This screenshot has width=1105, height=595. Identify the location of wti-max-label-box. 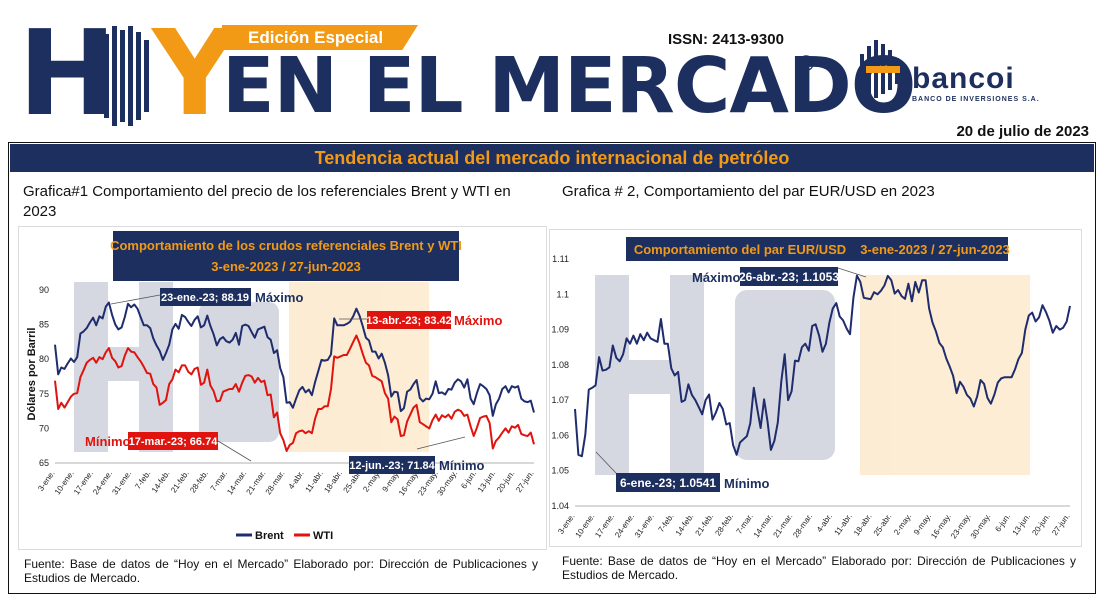
(409, 320).